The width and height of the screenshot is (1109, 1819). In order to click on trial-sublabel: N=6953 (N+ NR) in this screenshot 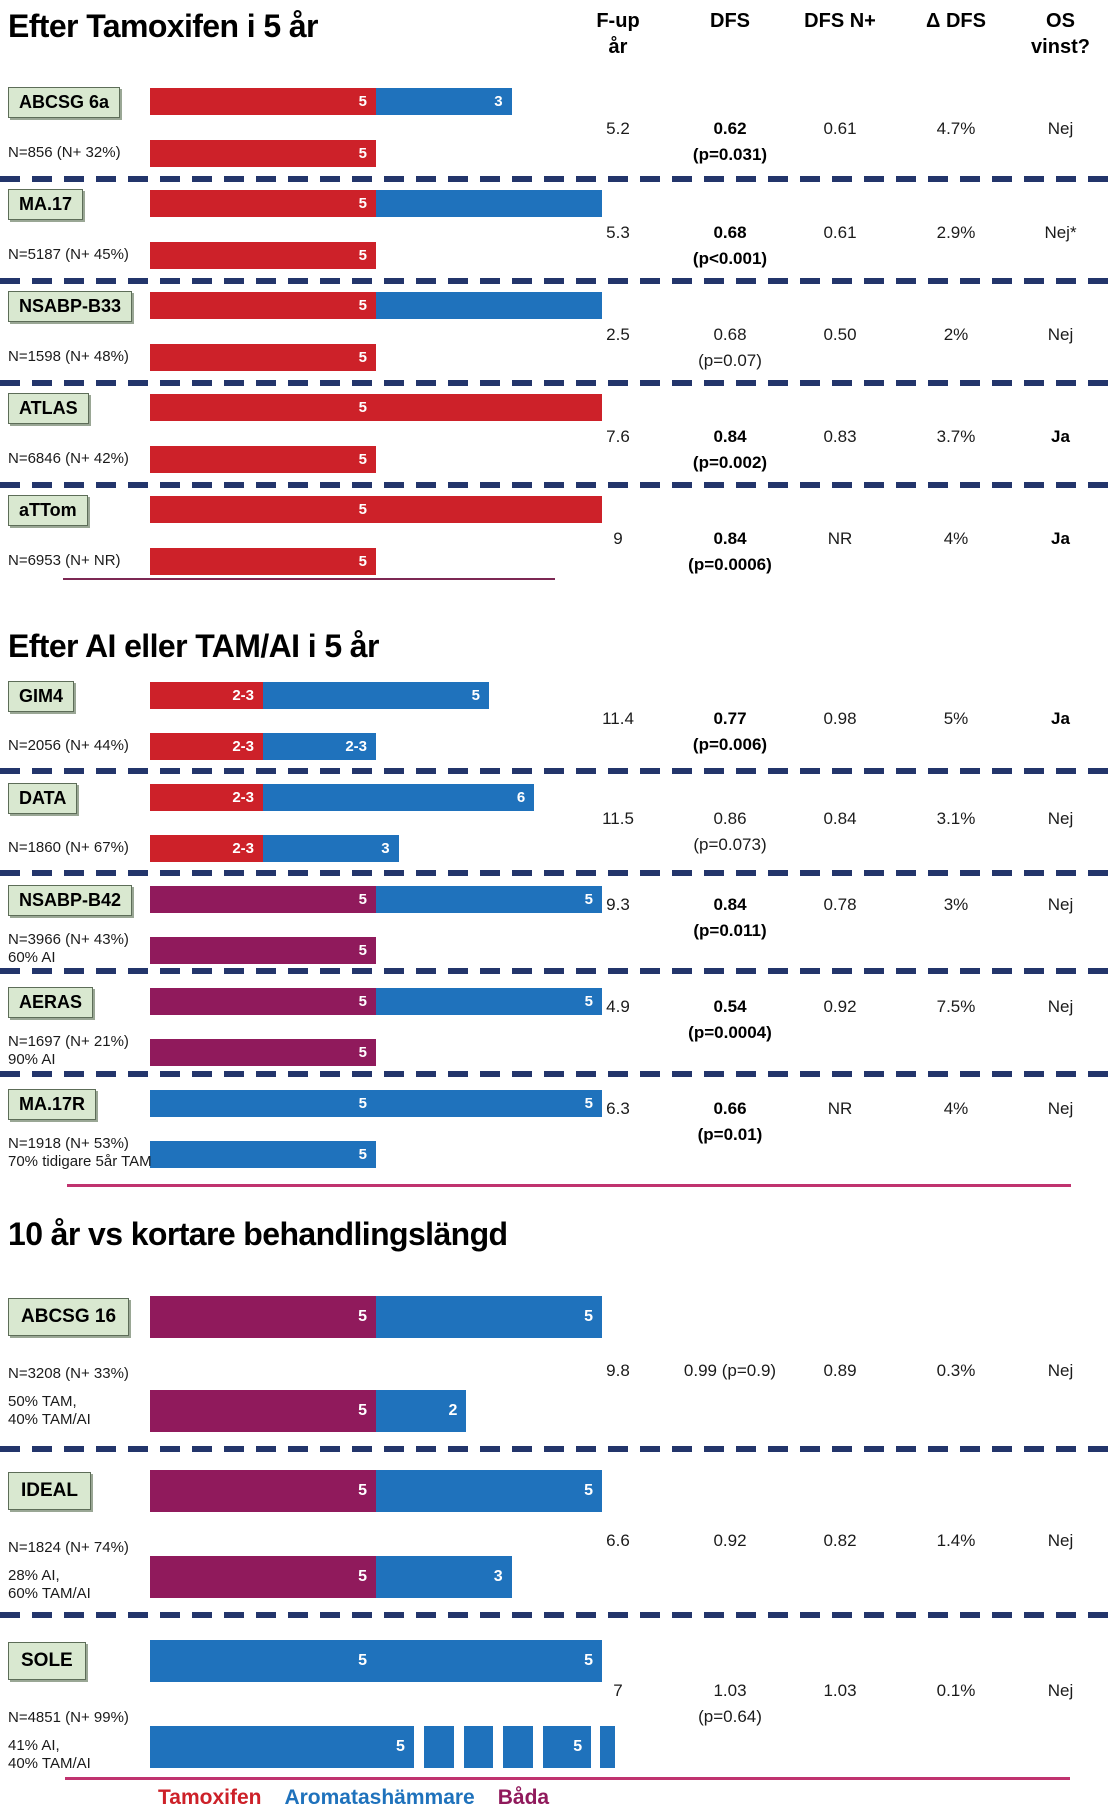, I will do `click(64, 560)`.